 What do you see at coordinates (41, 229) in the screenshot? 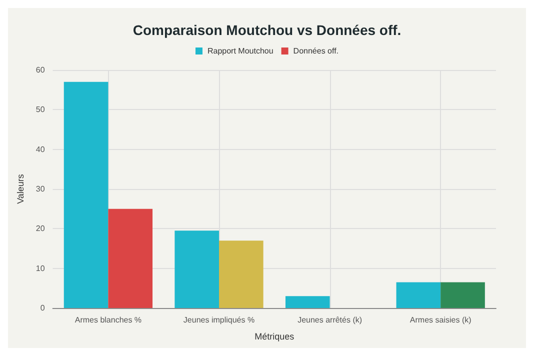
I see `y-tick-label: 20` at bounding box center [41, 229].